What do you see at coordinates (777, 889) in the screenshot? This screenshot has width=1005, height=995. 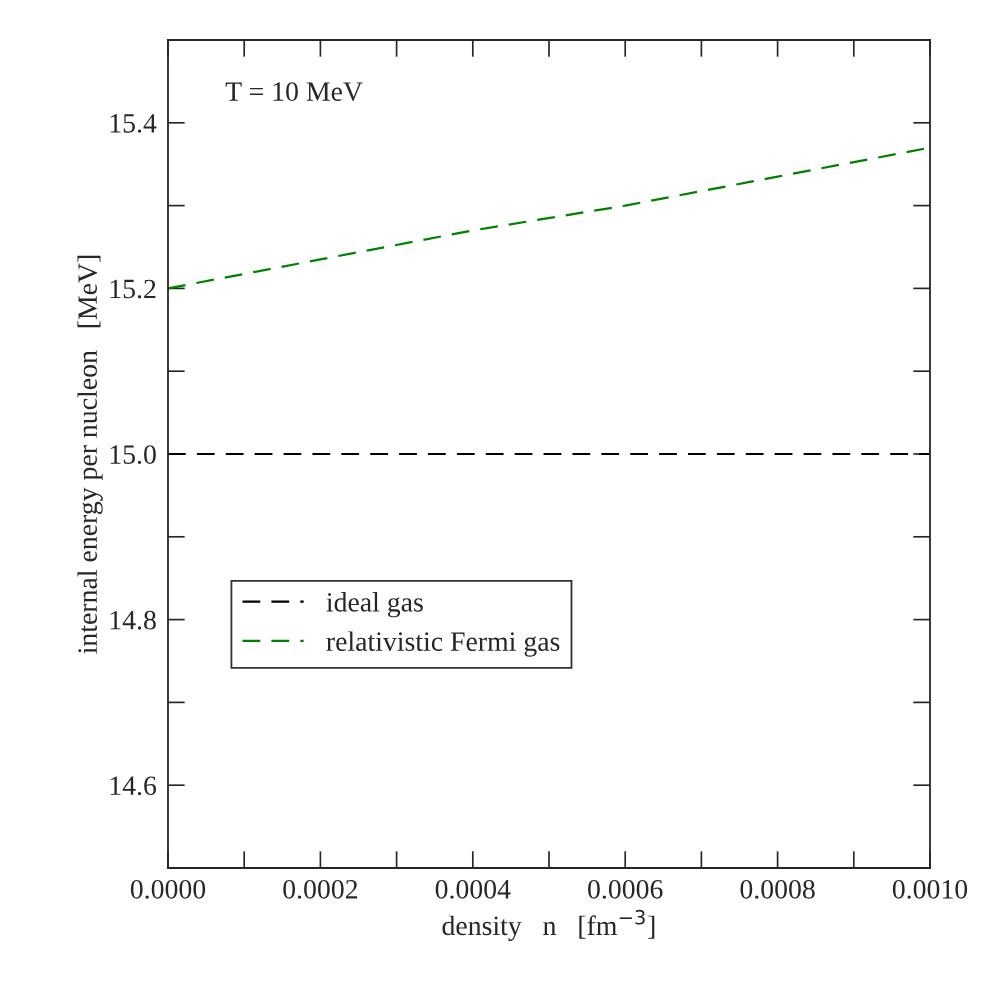 I see `x-tick-label: 0.0008` at bounding box center [777, 889].